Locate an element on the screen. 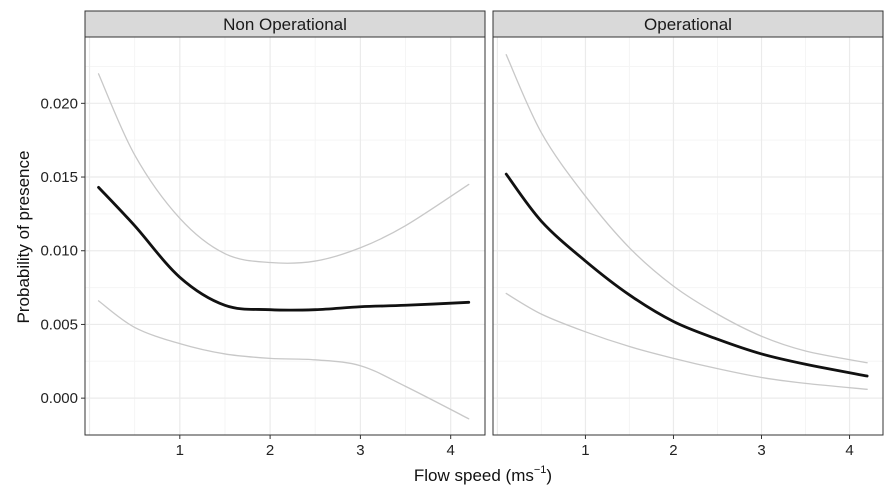  x-axes: 1 2 3 4 1 2 3 4 is located at coordinates (515, 447).